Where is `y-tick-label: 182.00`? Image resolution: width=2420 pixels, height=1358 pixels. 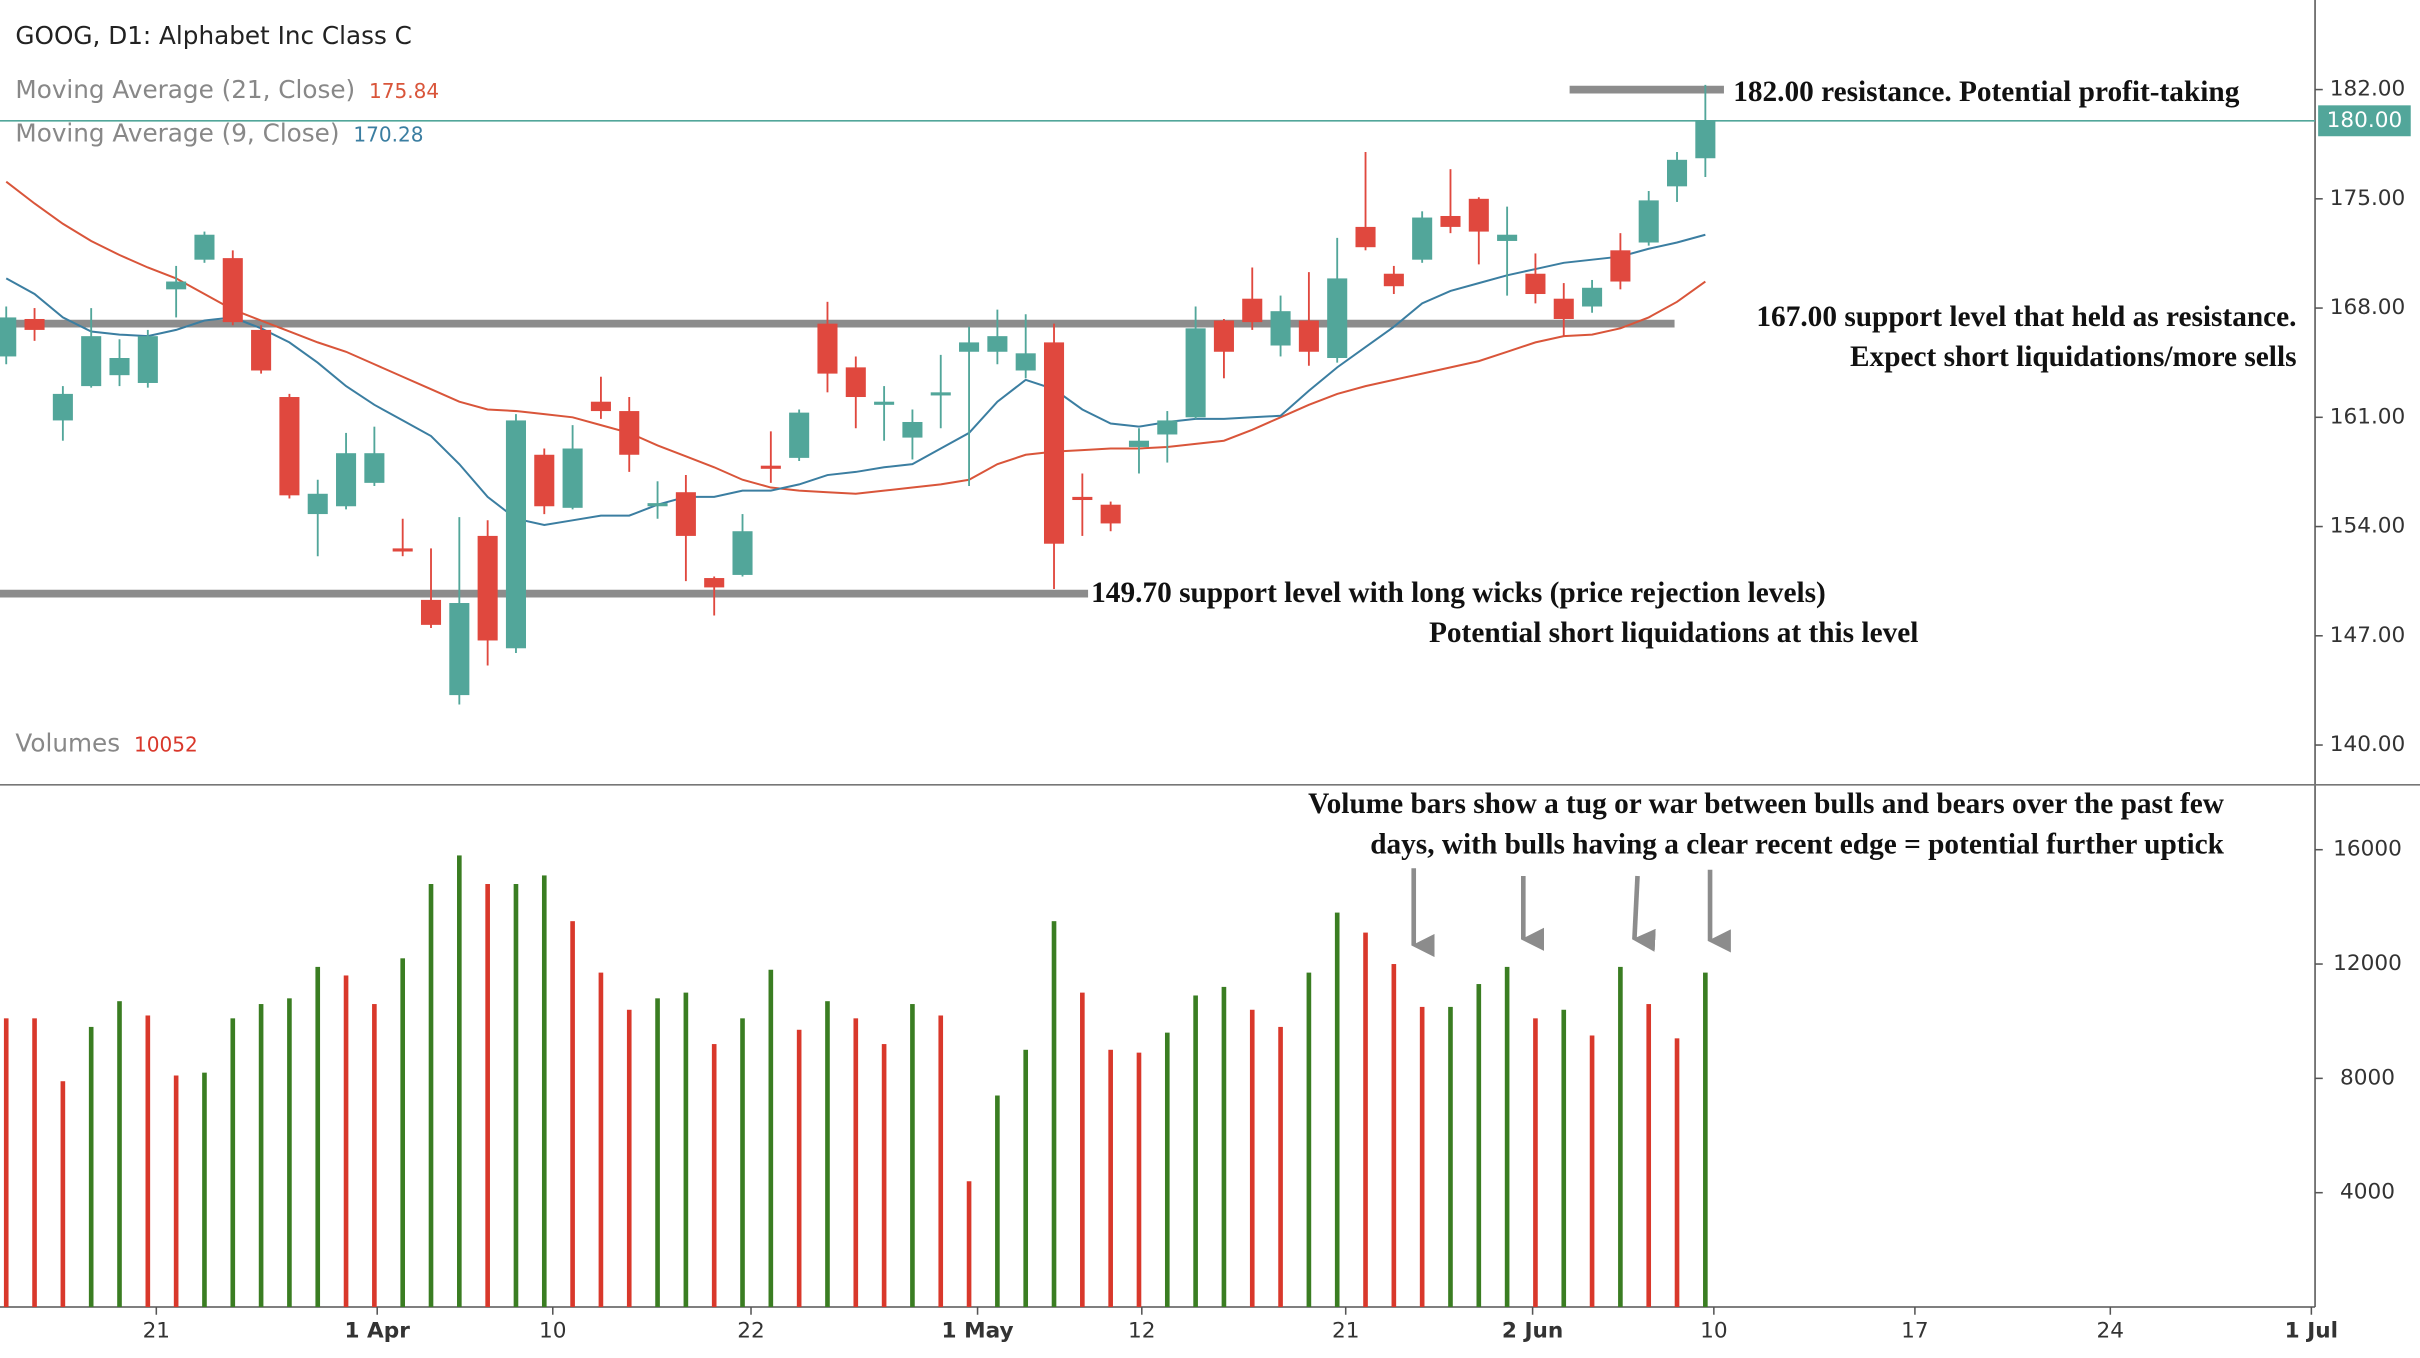 y-tick-label: 182.00 is located at coordinates (2368, 89).